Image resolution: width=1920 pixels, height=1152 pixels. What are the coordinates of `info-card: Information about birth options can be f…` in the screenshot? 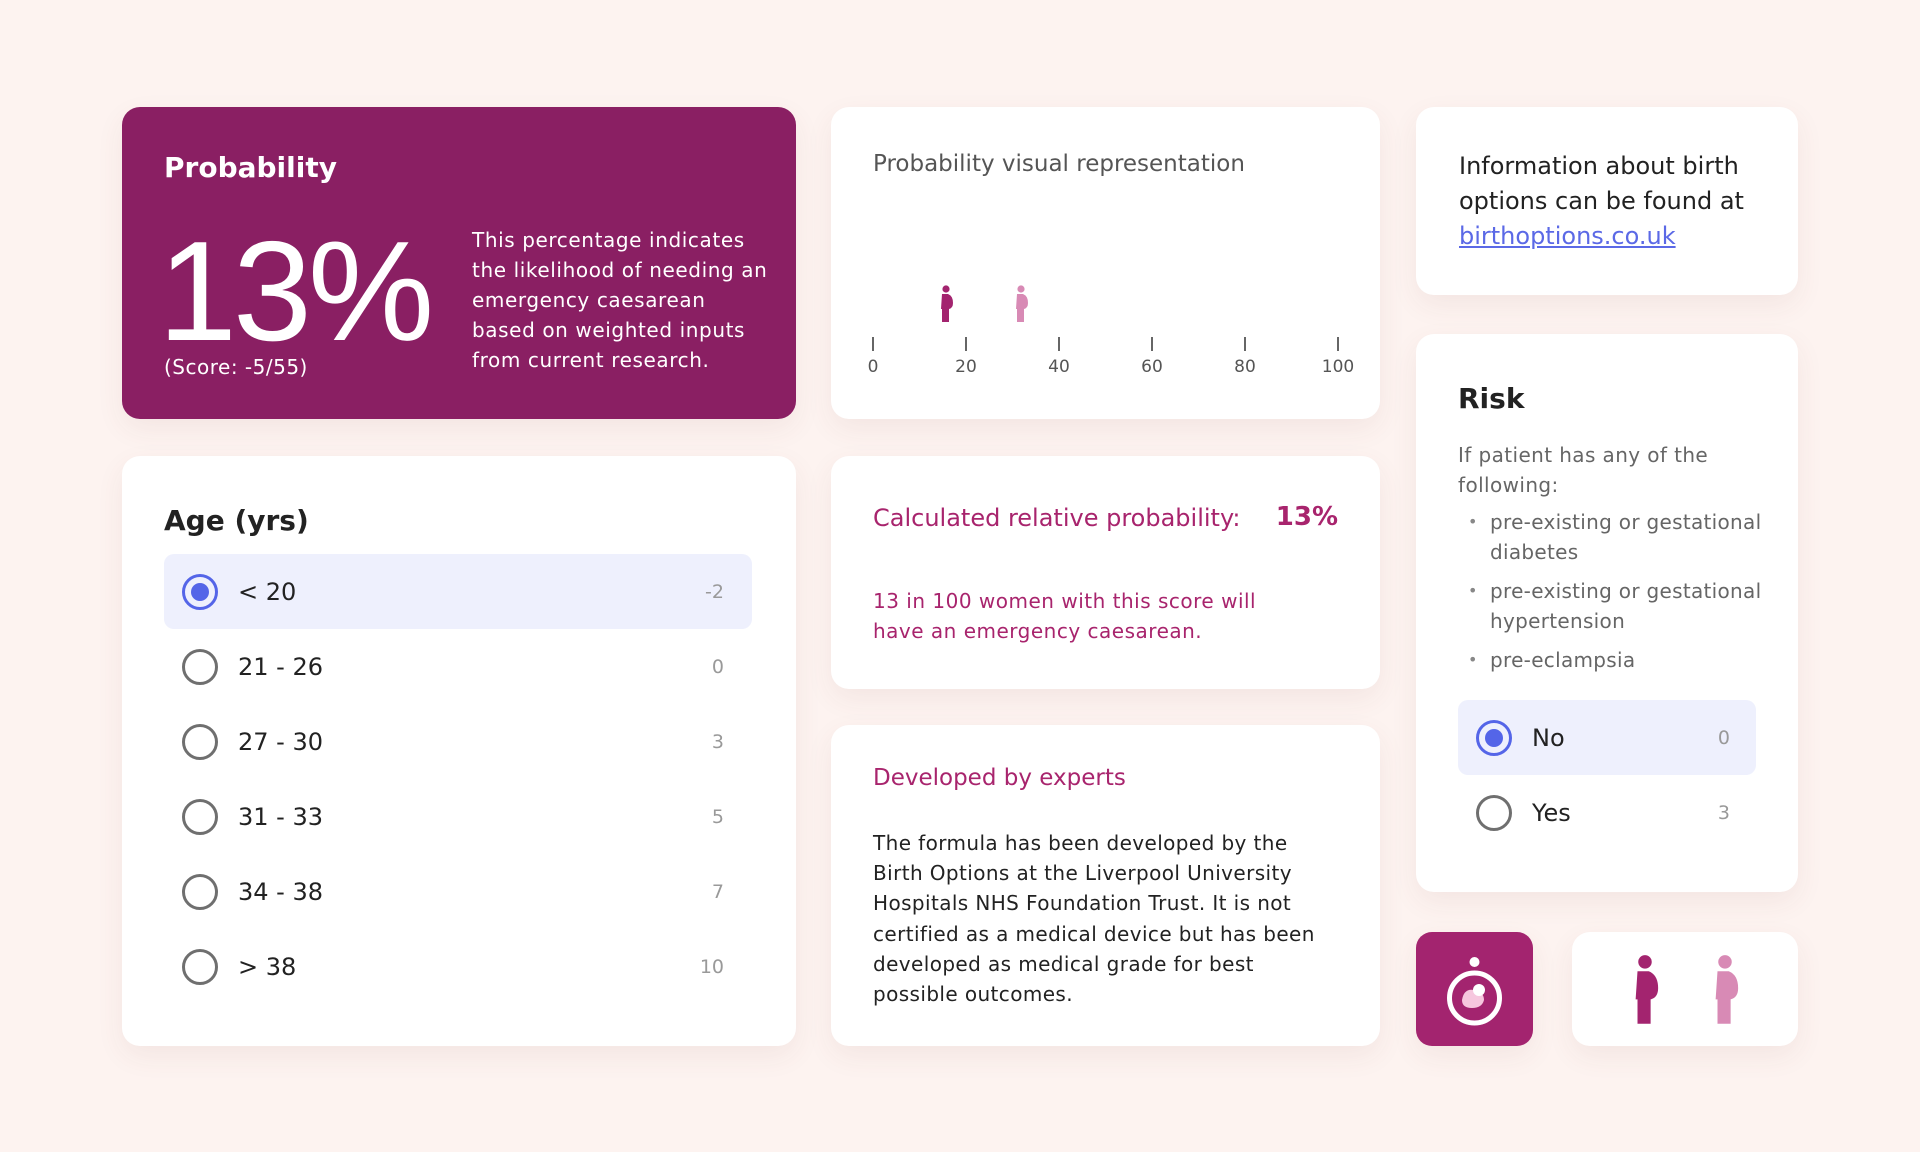 It's located at (1607, 201).